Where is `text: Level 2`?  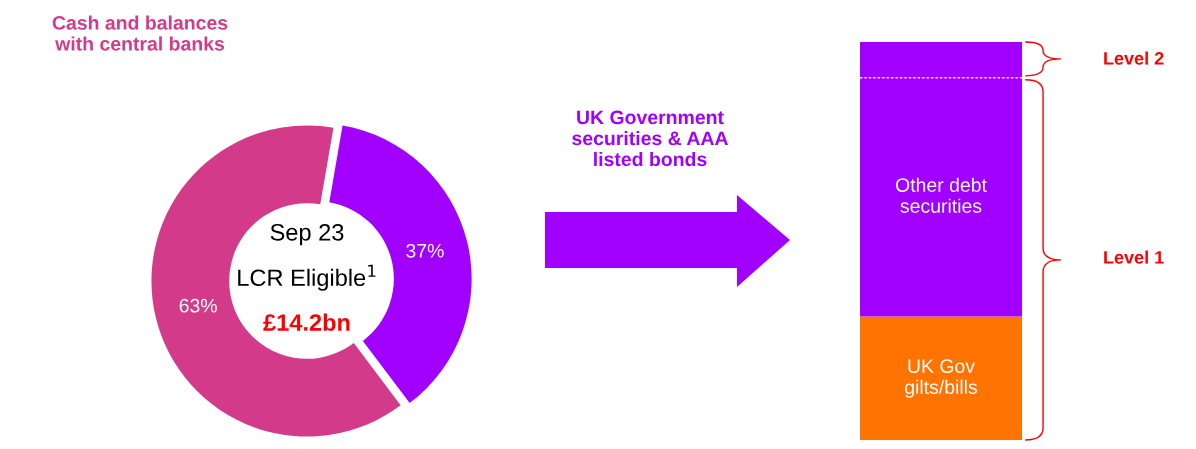
text: Level 2 is located at coordinates (1134, 58).